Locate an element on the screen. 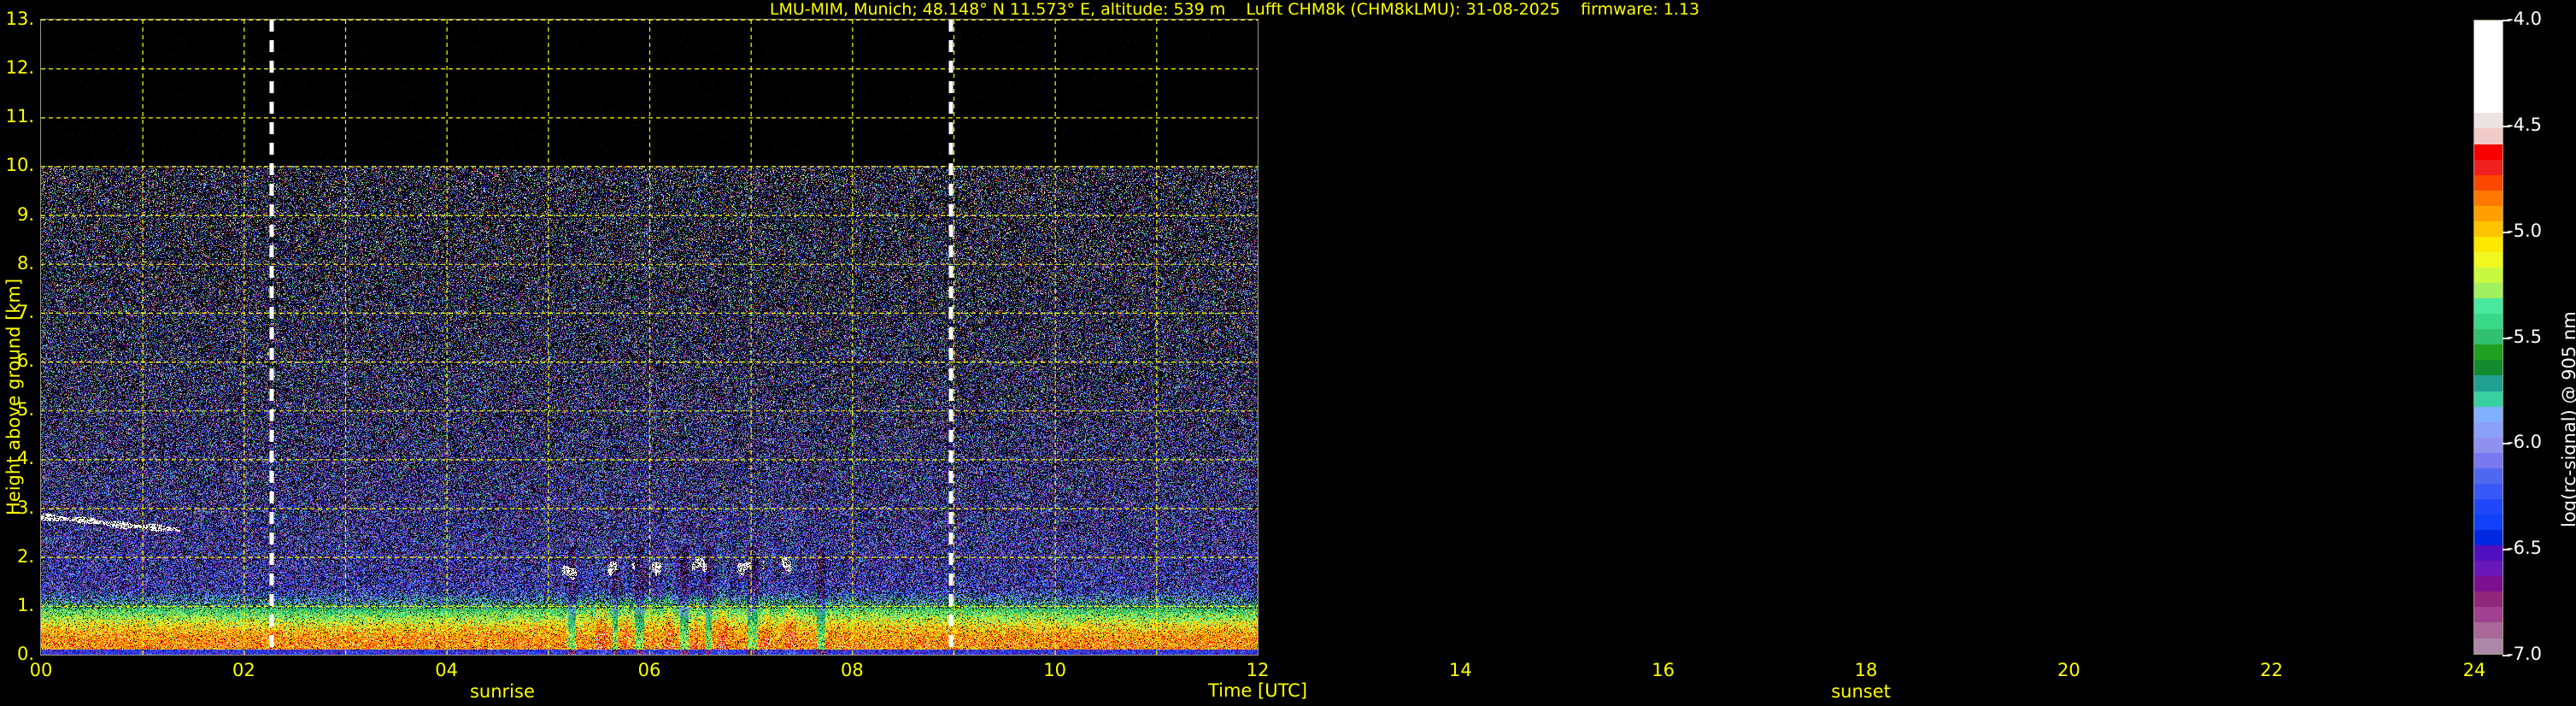 The width and height of the screenshot is (2576, 706). y-tick-label: 4. is located at coordinates (25, 458).